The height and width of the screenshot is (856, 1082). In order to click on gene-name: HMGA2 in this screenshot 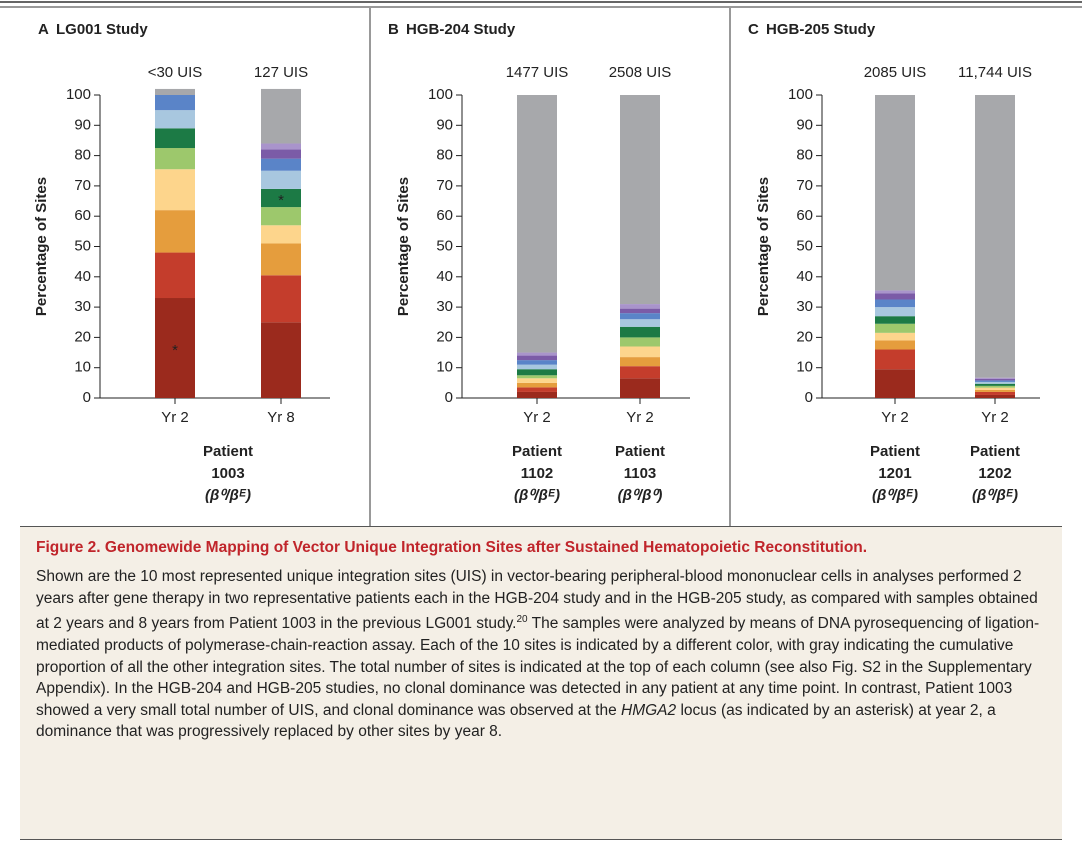, I will do `click(649, 710)`.